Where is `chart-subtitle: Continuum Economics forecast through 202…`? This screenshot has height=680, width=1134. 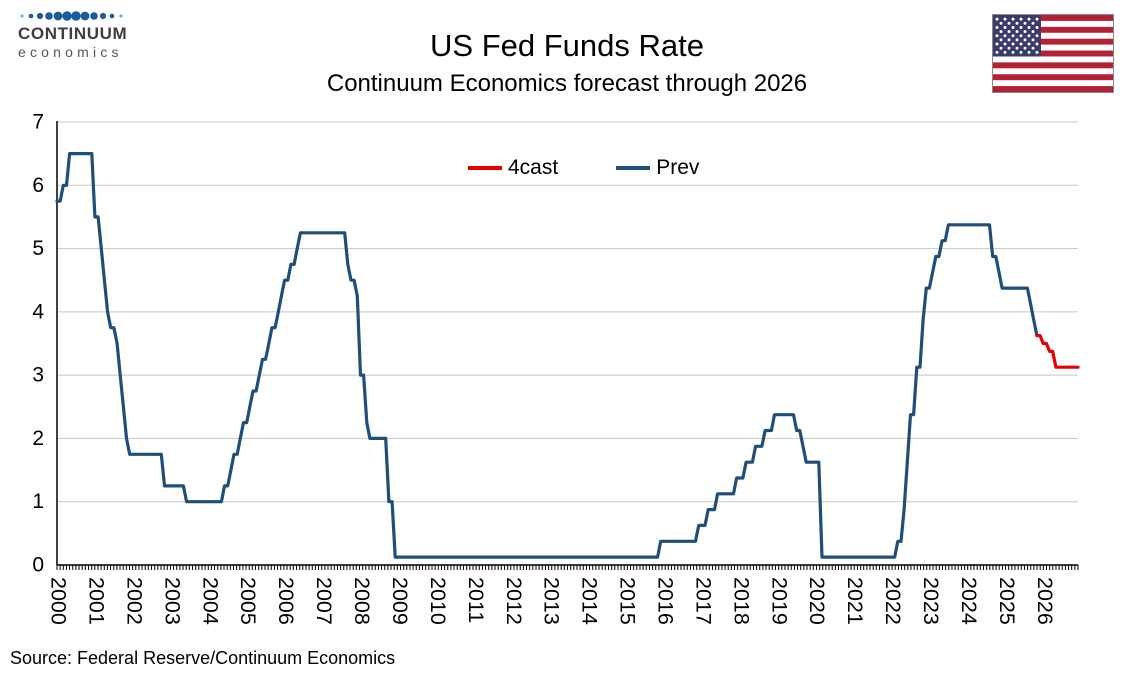 chart-subtitle: Continuum Economics forecast through 202… is located at coordinates (567, 83).